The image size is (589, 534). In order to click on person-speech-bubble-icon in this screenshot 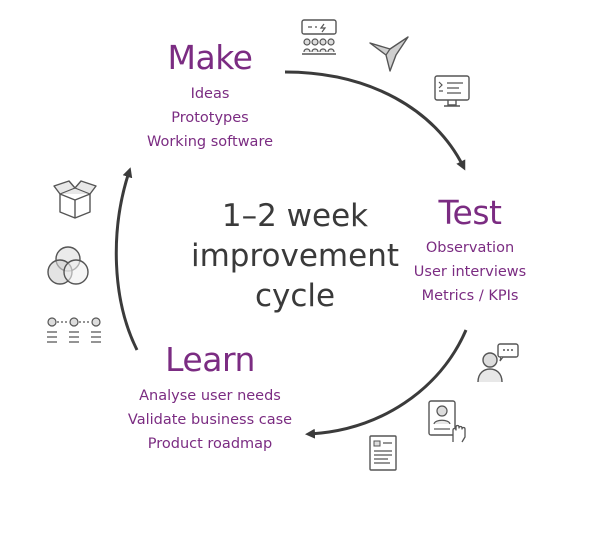, I will do `click(498, 363)`.